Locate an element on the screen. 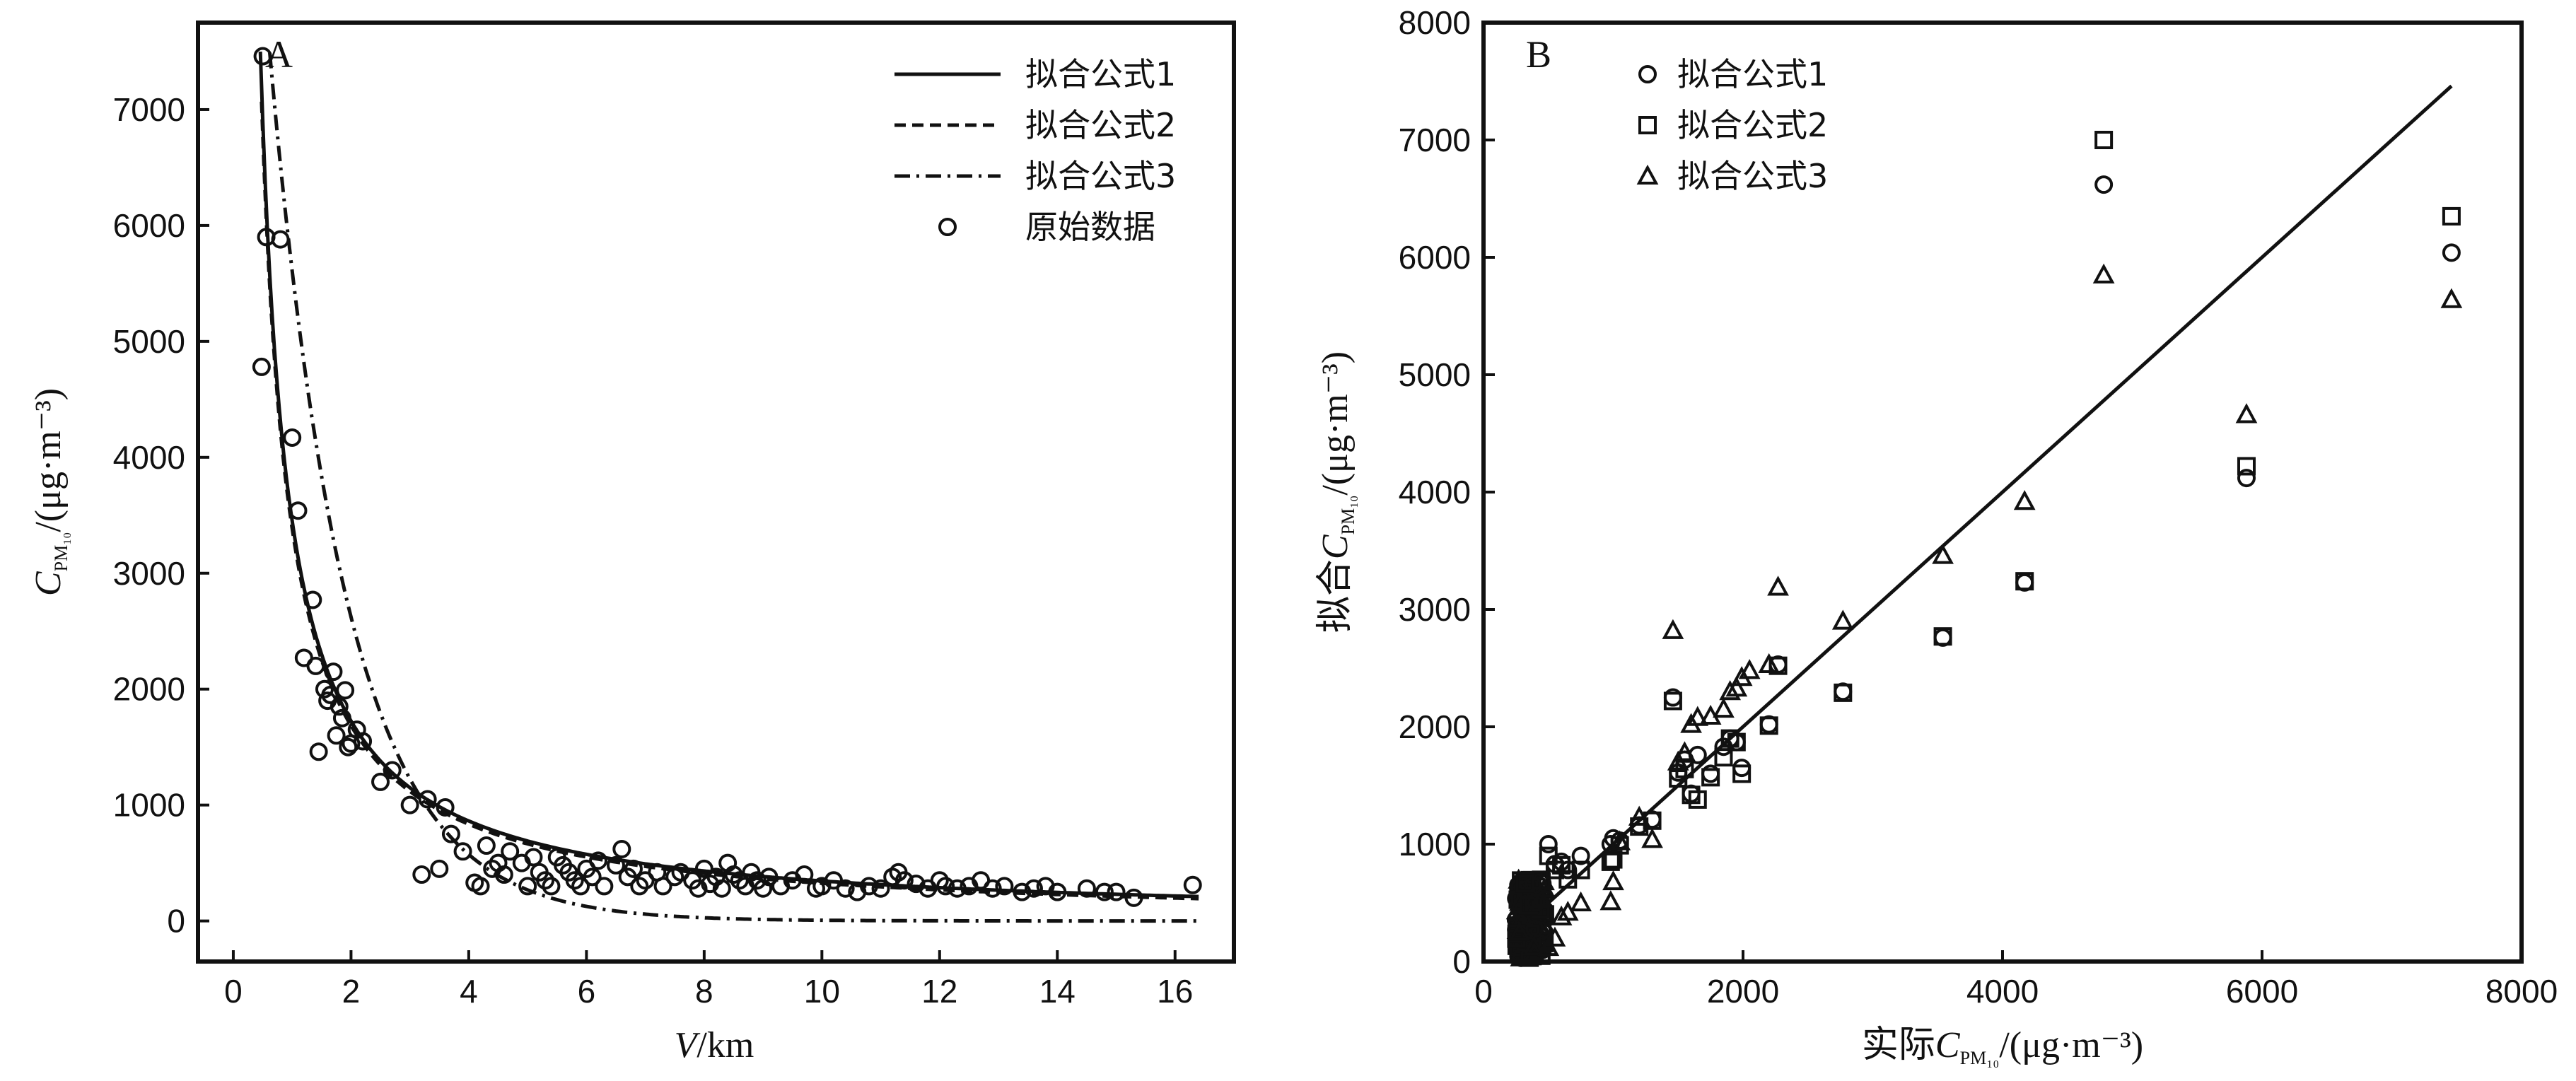 The width and height of the screenshot is (2576, 1081). panel-b-y-axis-label: 拟合CPM₁₀/(μg·m⁻³) is located at coordinates (1336, 492).